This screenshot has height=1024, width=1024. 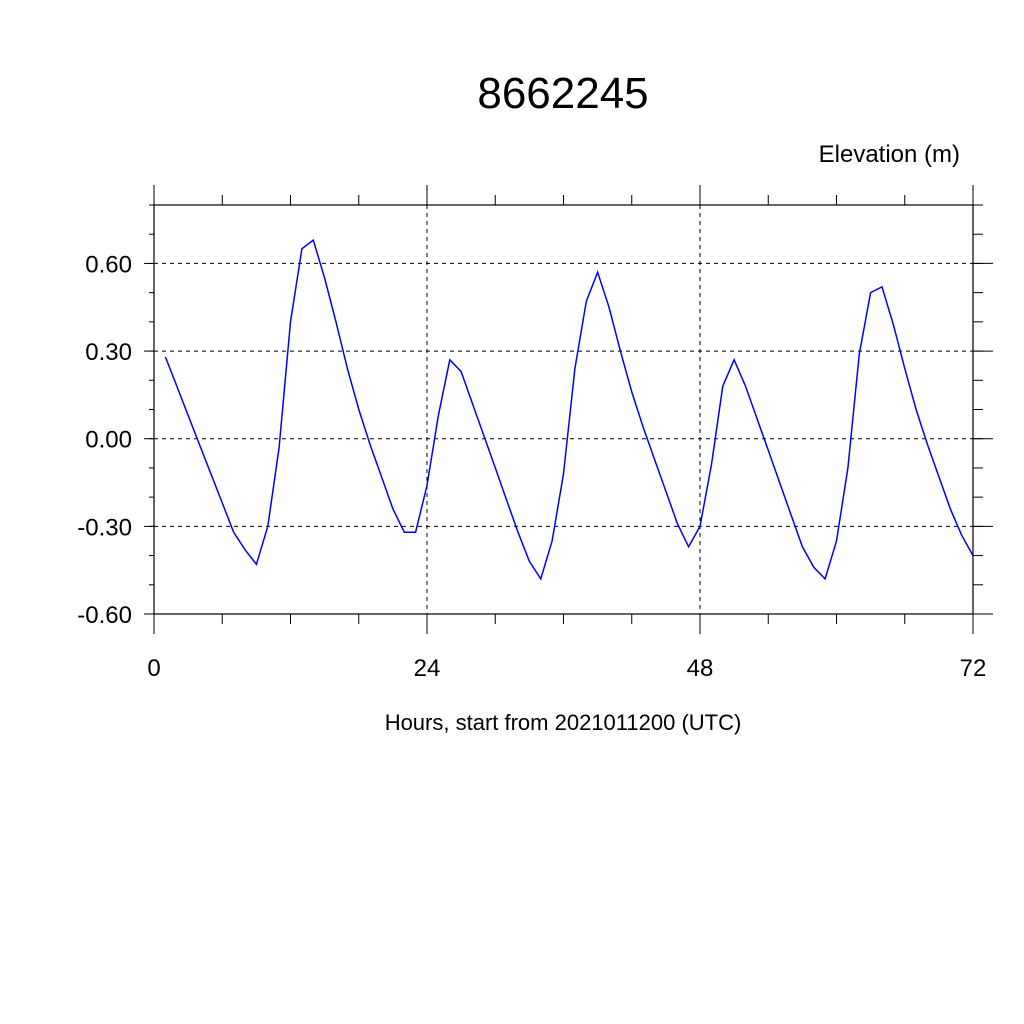 I want to click on x-tick-labels: 0 24 48 72, so click(x=566, y=668).